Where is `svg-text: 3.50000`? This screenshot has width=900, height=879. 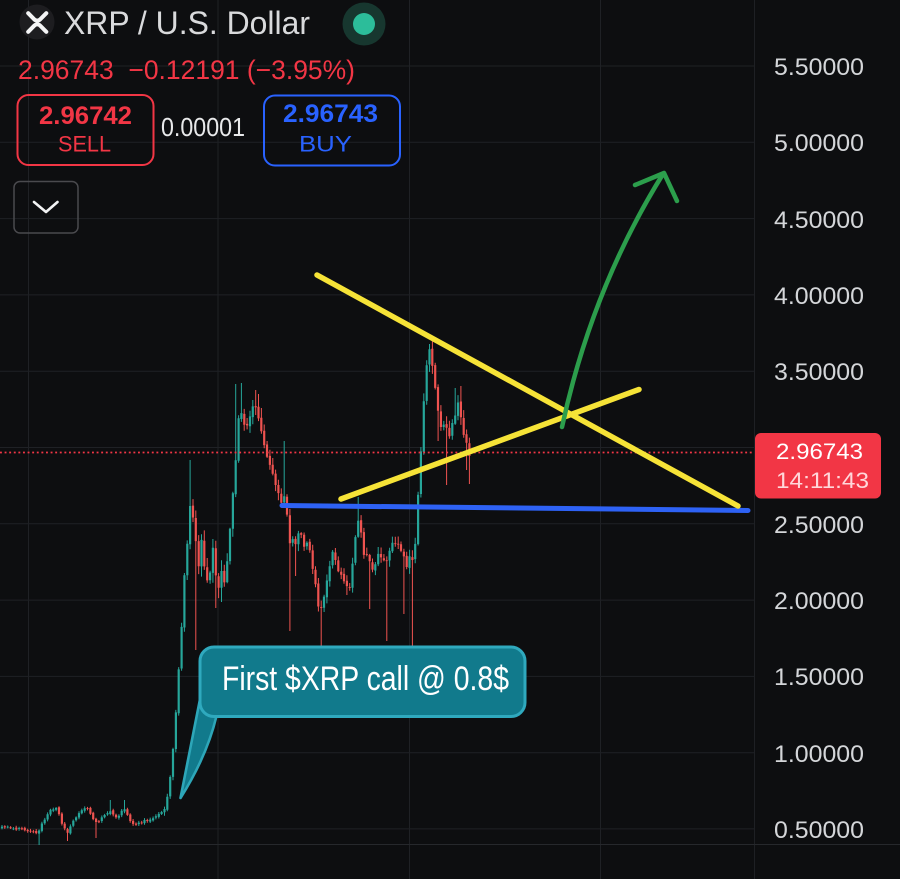 svg-text: 3.50000 is located at coordinates (819, 372).